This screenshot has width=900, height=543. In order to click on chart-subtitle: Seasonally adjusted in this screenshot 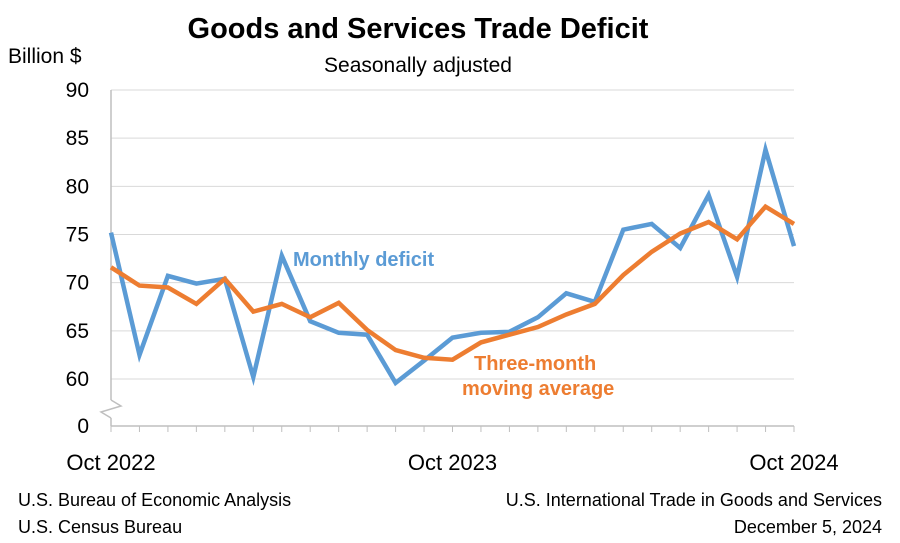, I will do `click(418, 65)`.